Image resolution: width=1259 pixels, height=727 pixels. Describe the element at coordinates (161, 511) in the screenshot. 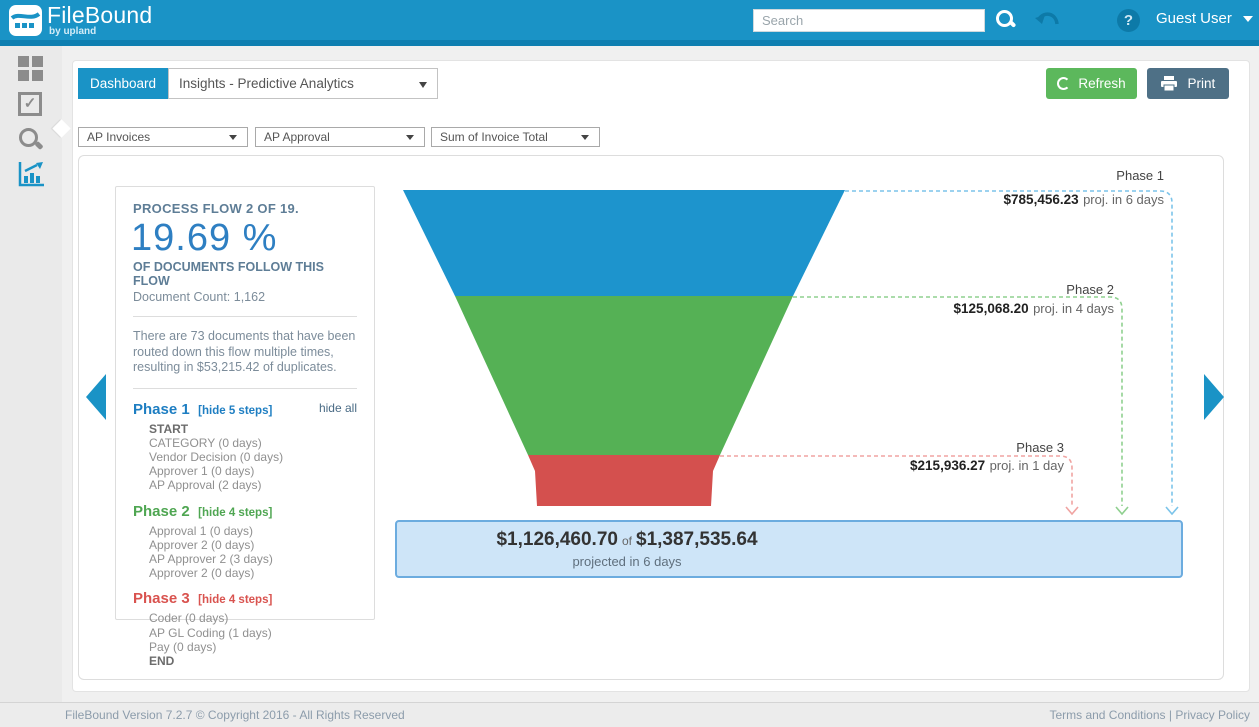

I see `phase2-heading: Phase 2` at that location.